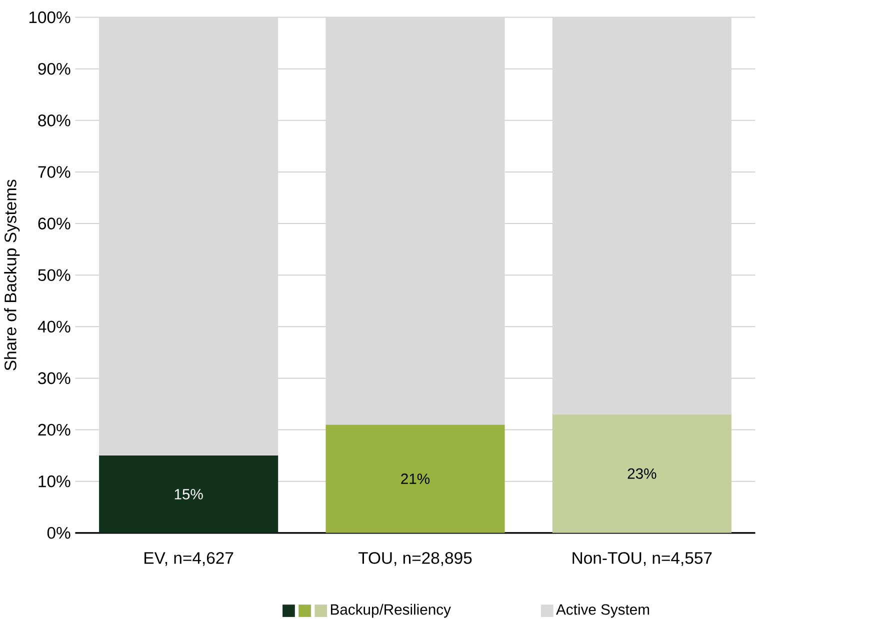 This screenshot has width=876, height=619. I want to click on legend-label: Backup/Resiliency, so click(390, 611).